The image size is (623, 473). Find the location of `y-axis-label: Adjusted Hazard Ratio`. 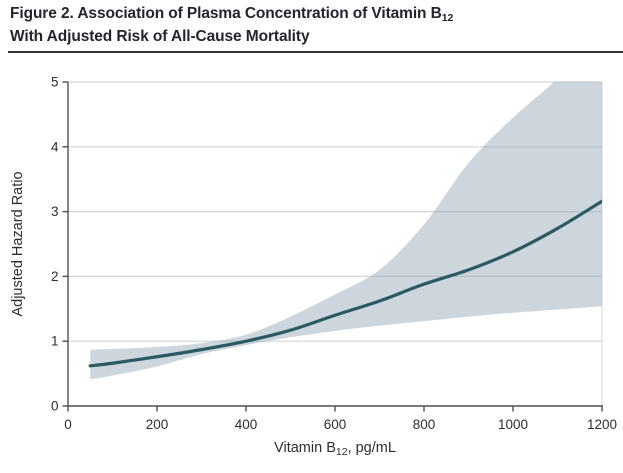

y-axis-label: Adjusted Hazard Ratio is located at coordinates (18, 243).